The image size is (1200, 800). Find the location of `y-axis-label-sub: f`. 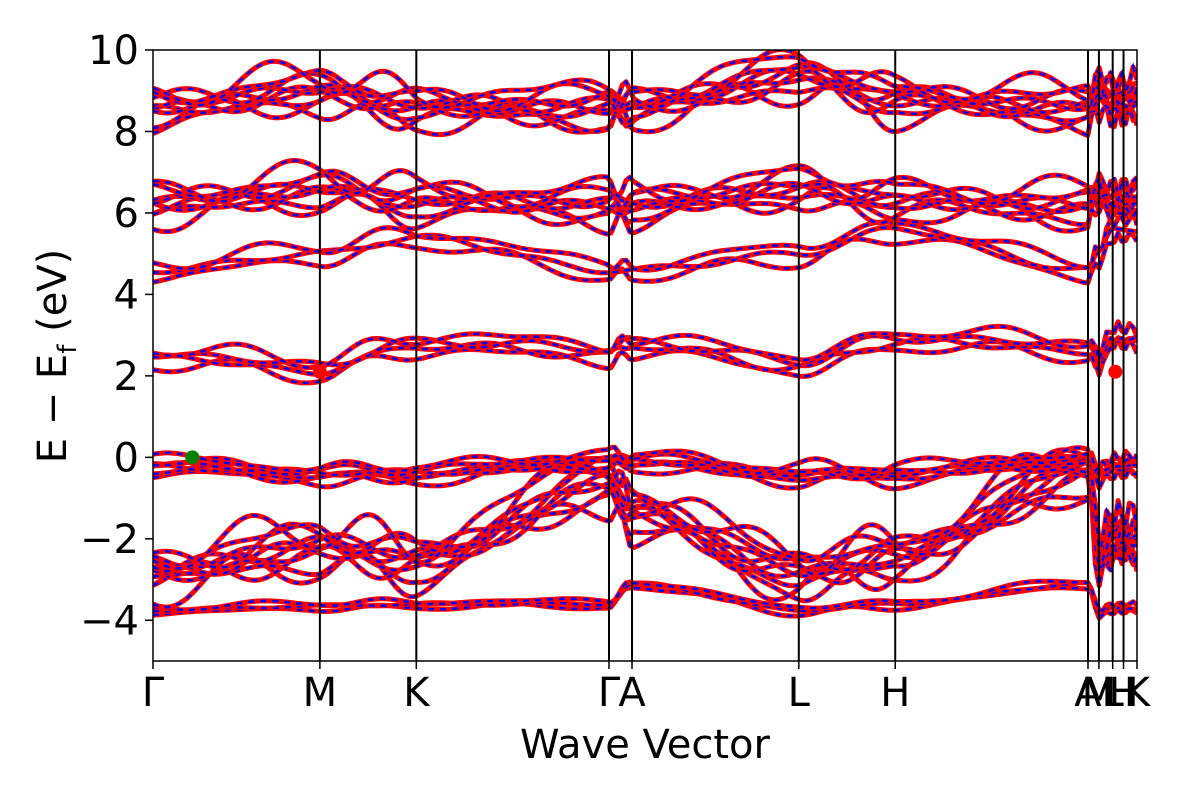

y-axis-label-sub: f is located at coordinates (68, 349).